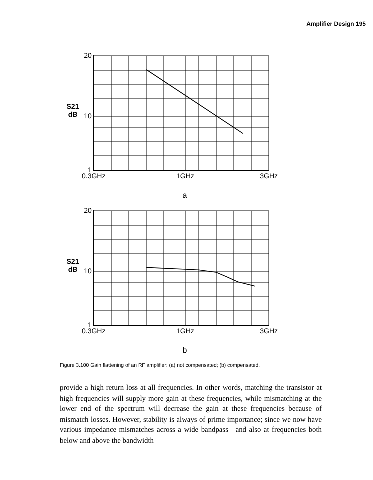 The image size is (373, 480). What do you see at coordinates (185, 195) in the screenshot?
I see `text: a` at bounding box center [185, 195].